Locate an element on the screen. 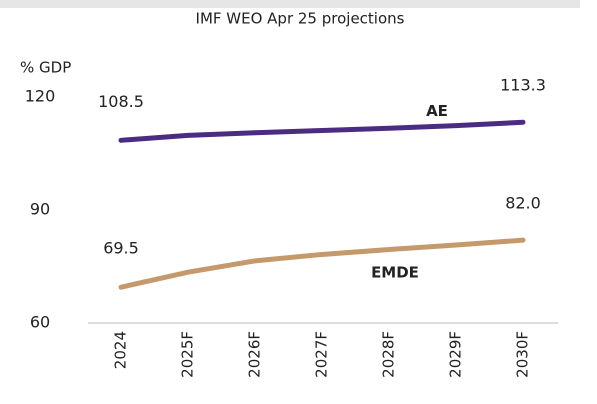 The height and width of the screenshot is (404, 597). data-label: 82.0 is located at coordinates (523, 203).